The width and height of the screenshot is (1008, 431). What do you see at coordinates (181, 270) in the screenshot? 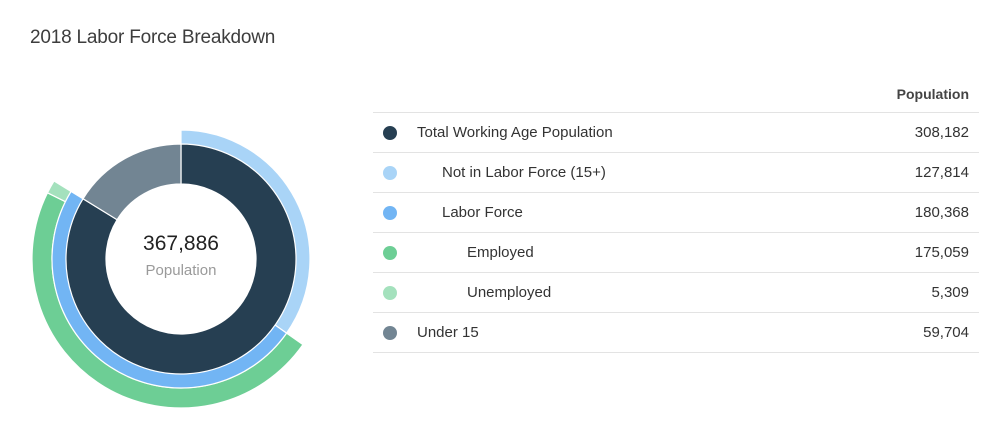
I see `center-total-label: Population` at bounding box center [181, 270].